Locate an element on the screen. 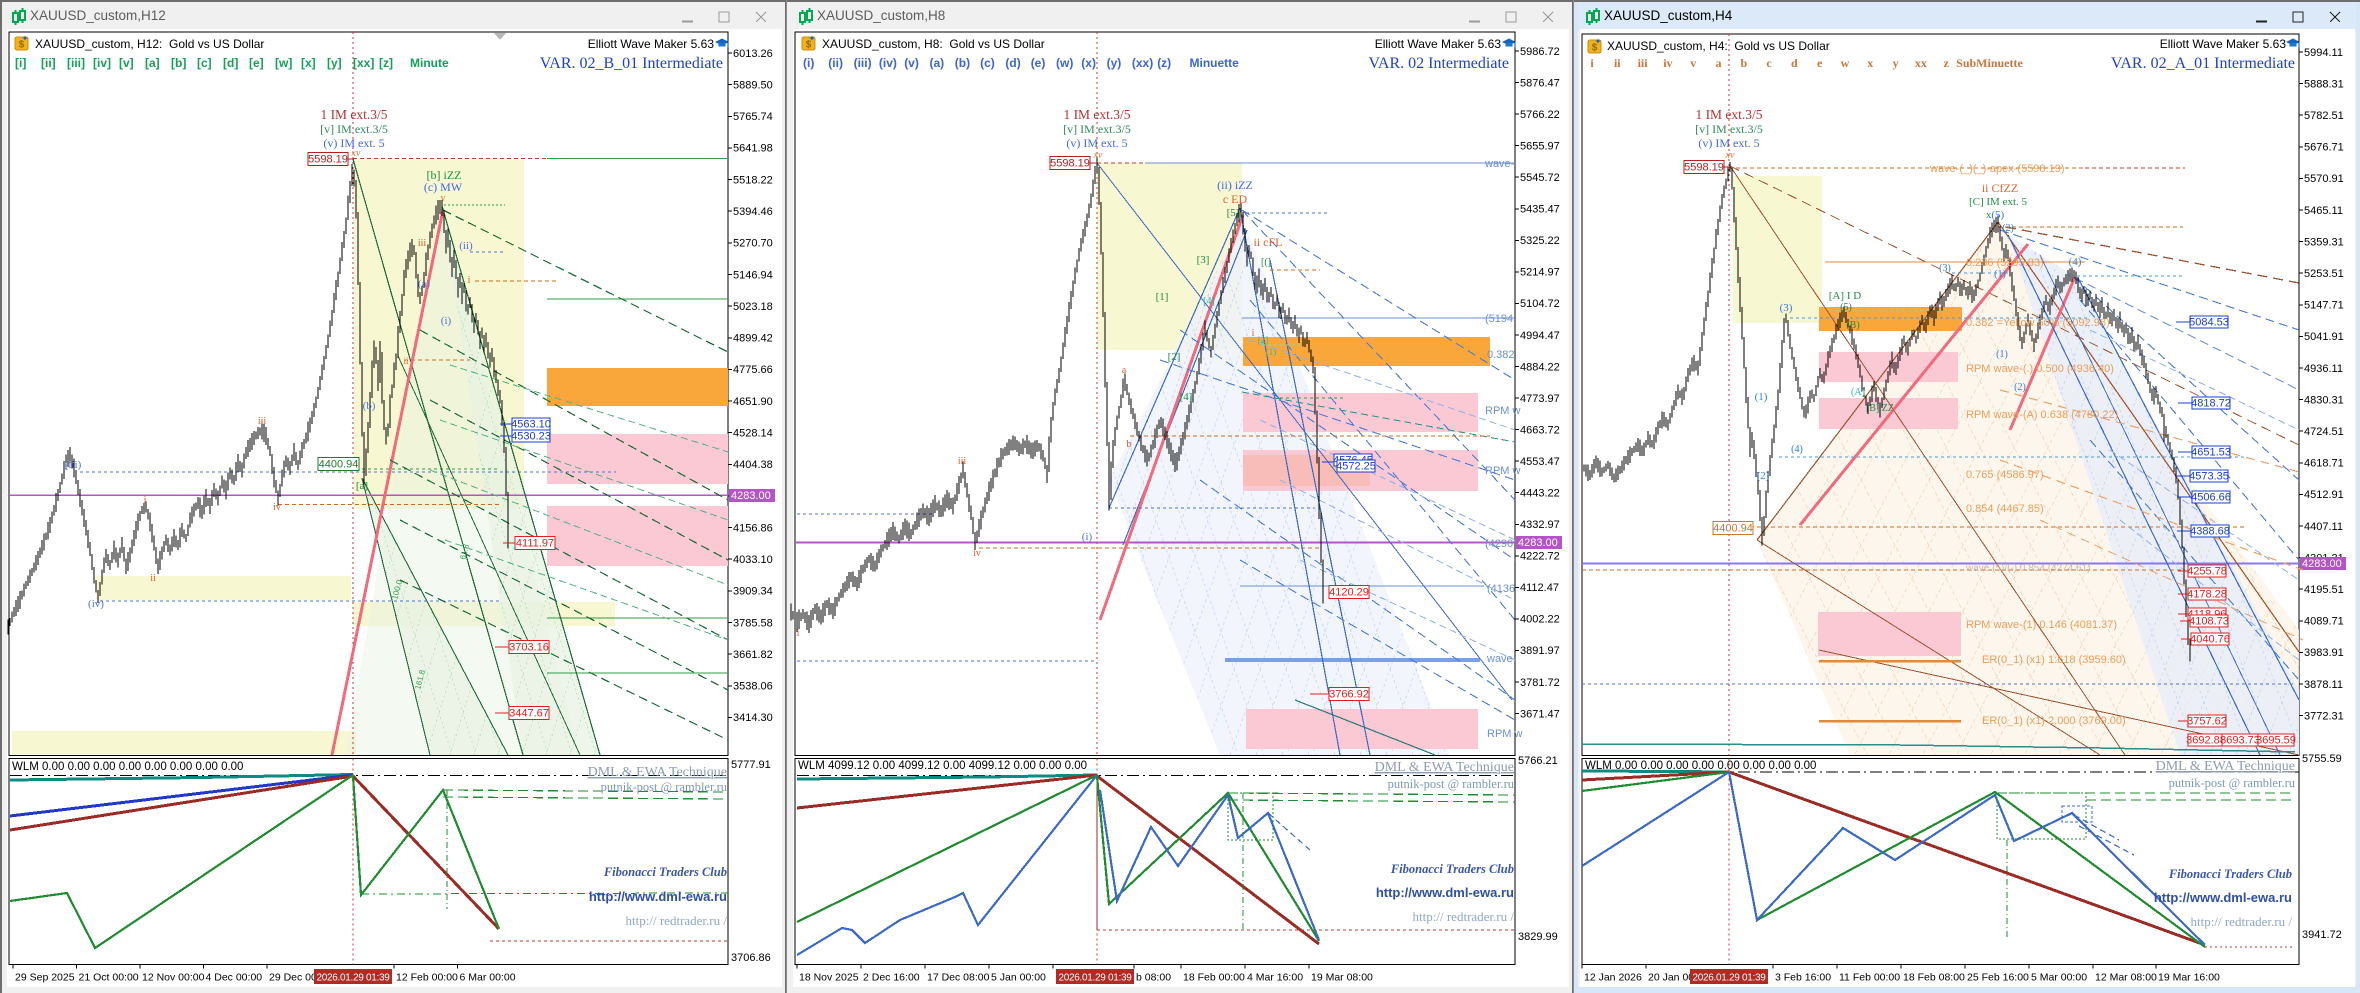  svg-text: XAUUSD_custom,H4 is located at coordinates (1668, 15).